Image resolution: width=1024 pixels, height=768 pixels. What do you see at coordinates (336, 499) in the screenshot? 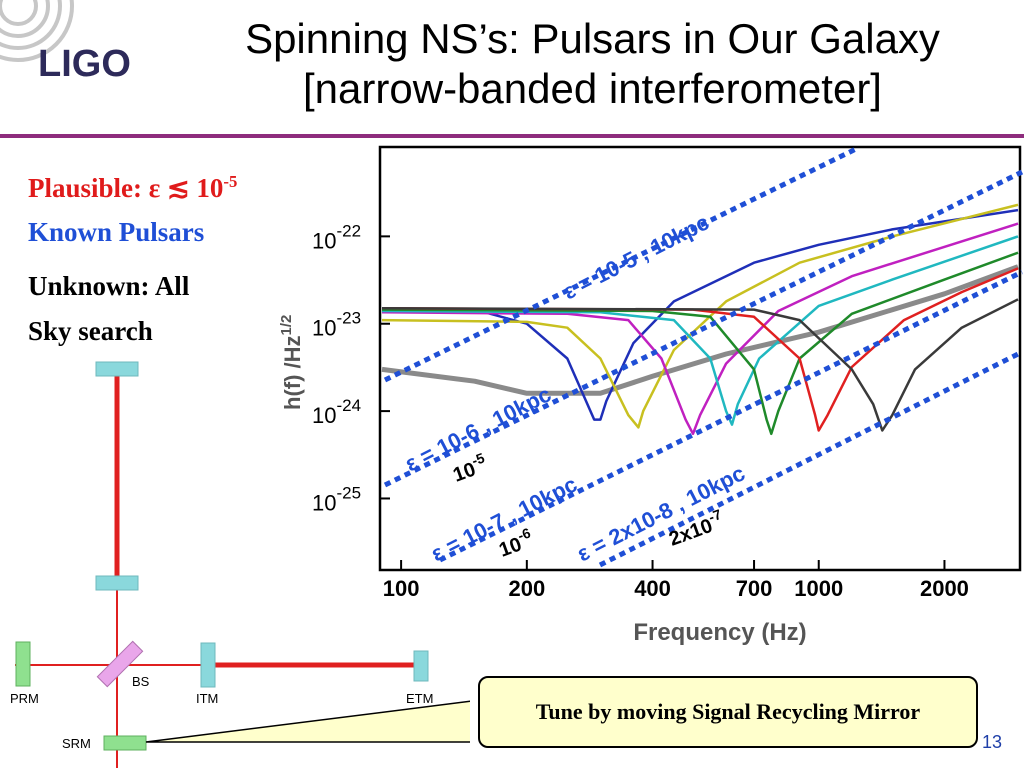
I see `y-tick-label-3: 10-25` at bounding box center [336, 499].